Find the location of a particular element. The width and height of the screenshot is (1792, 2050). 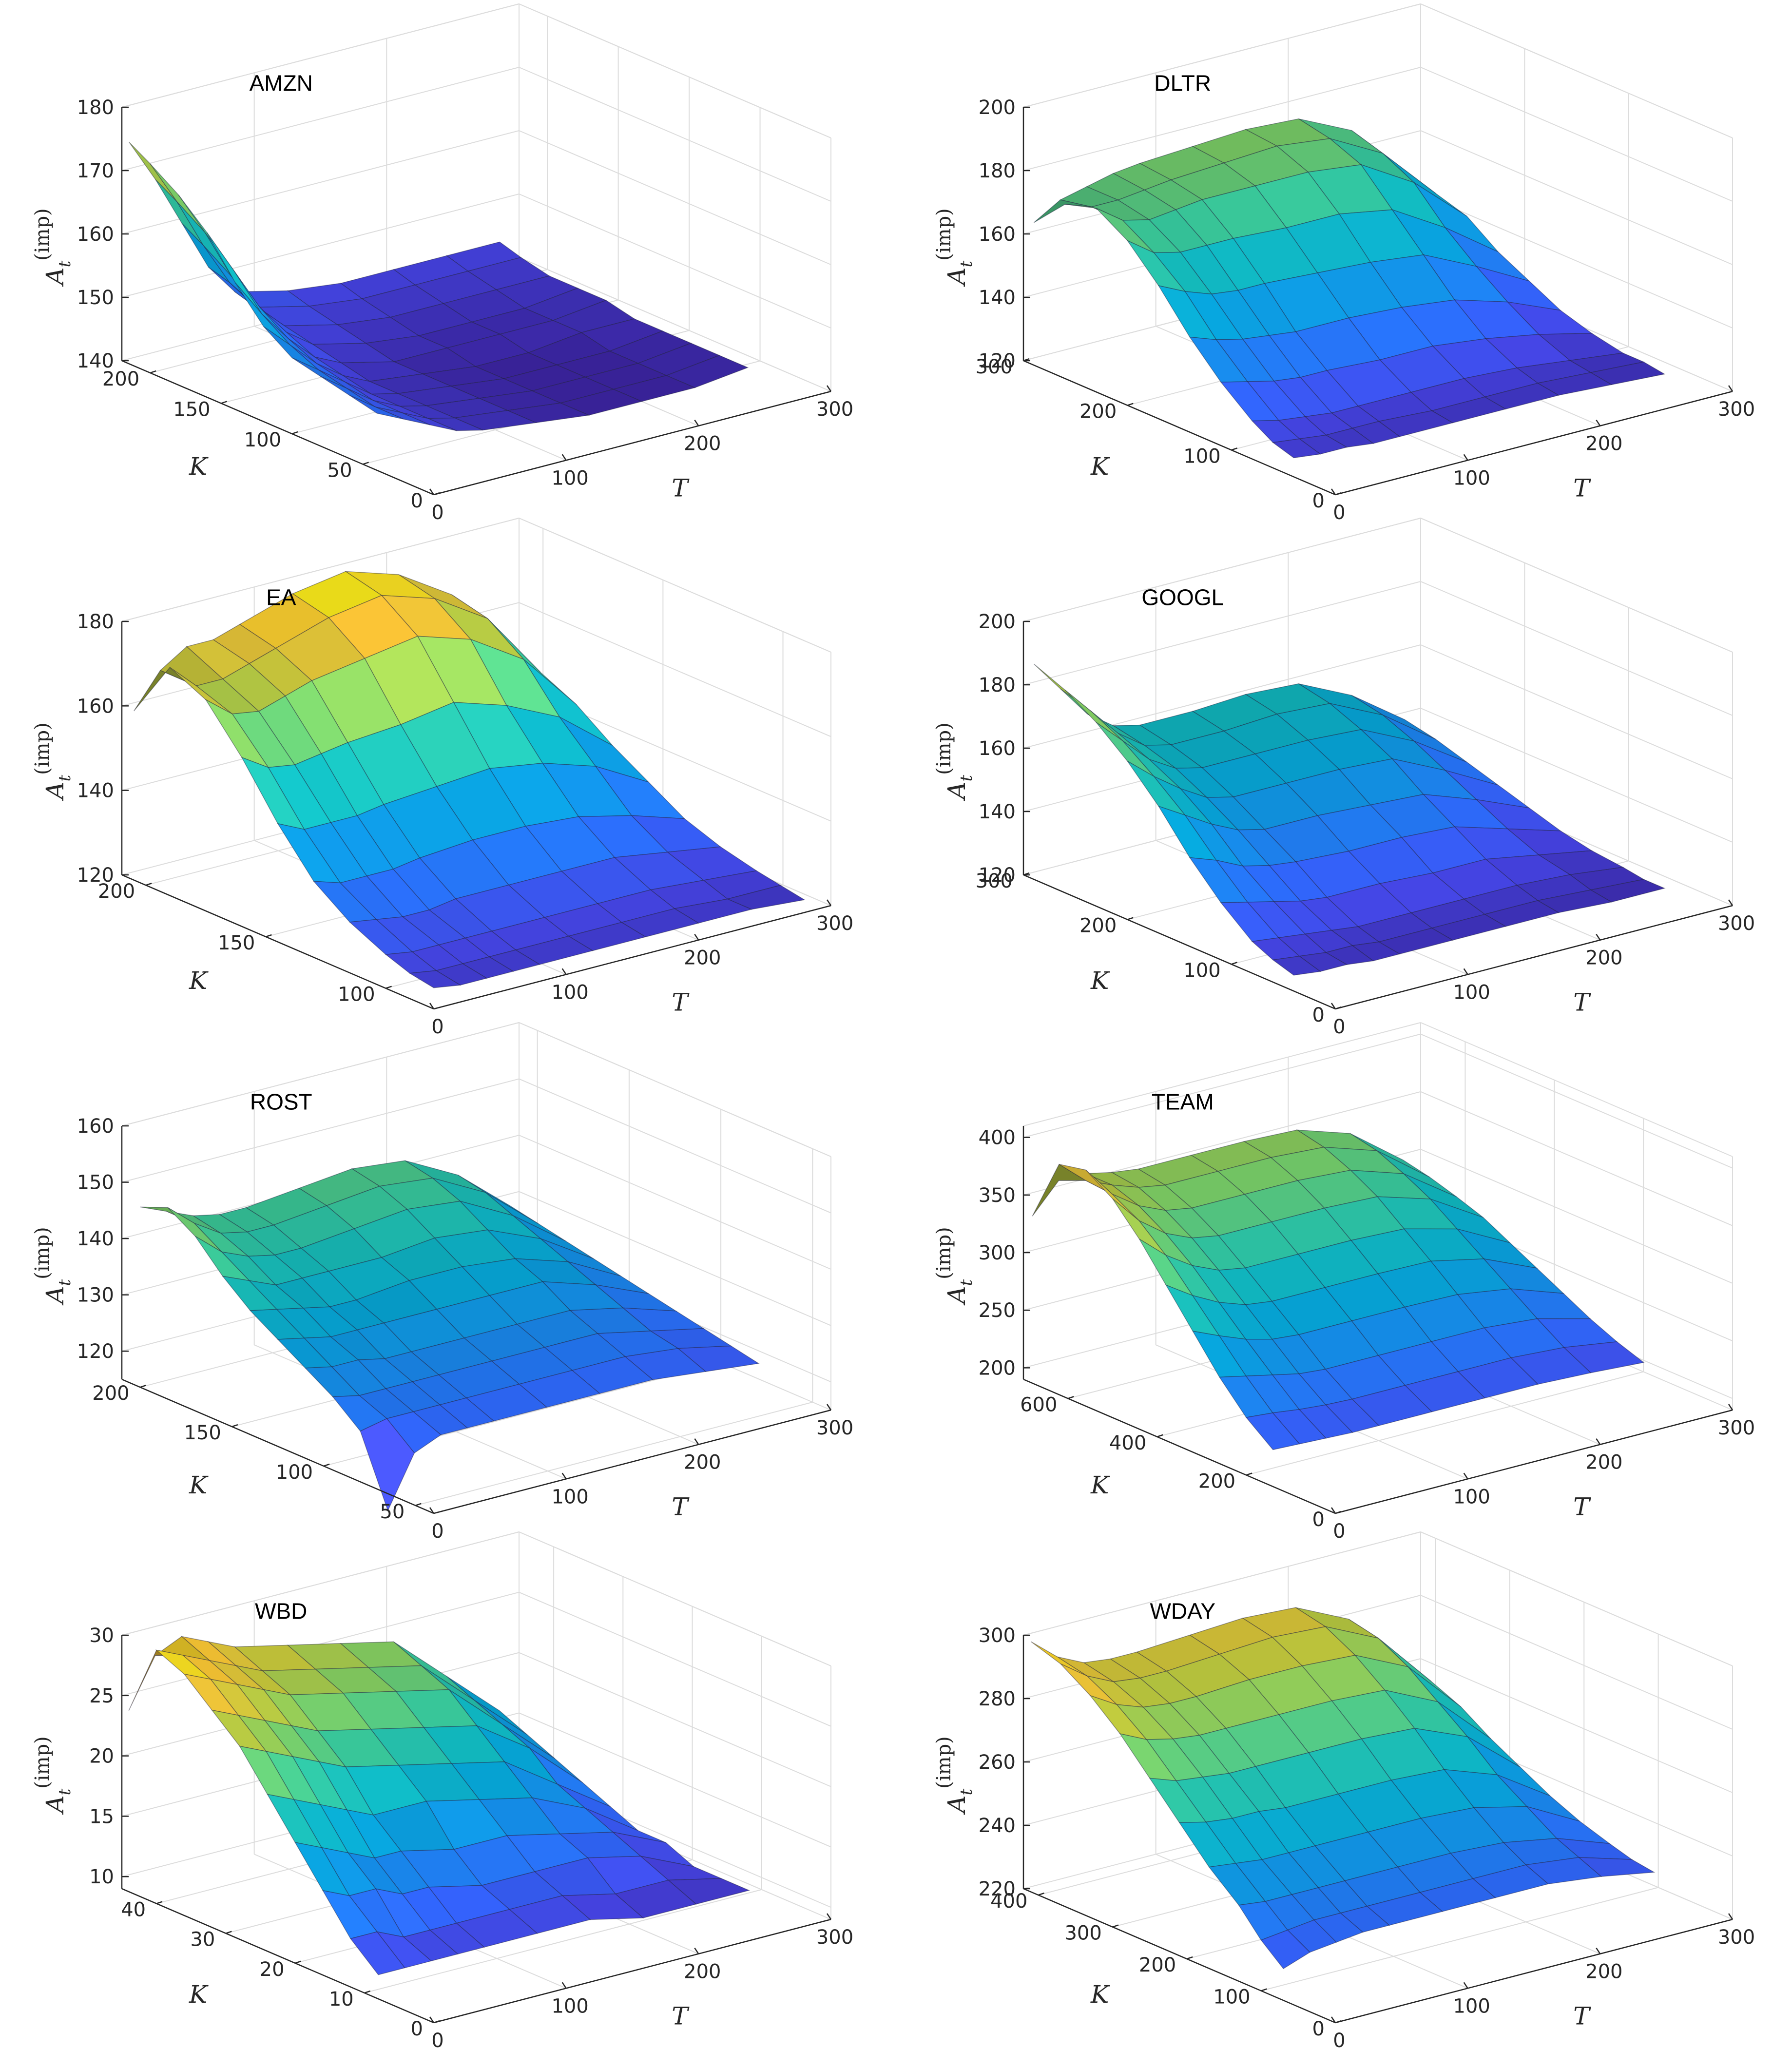

x-tick-label: 200 is located at coordinates (702, 958).